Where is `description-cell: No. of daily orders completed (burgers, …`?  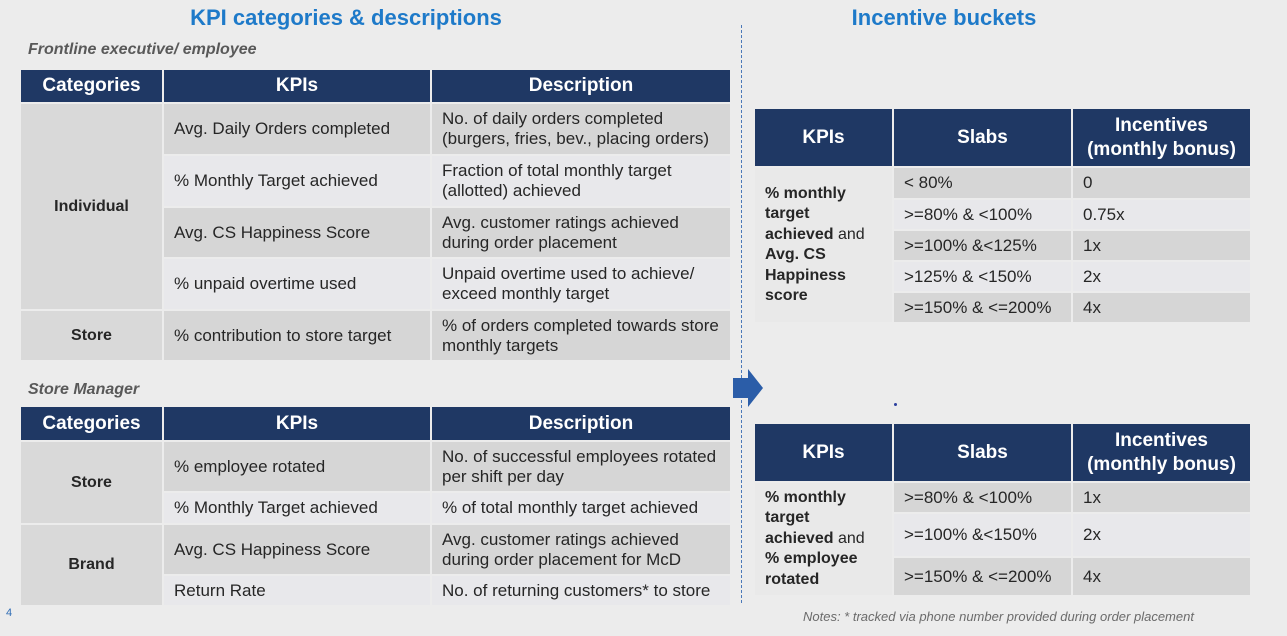
description-cell: No. of daily orders completed (burgers, … is located at coordinates (581, 129).